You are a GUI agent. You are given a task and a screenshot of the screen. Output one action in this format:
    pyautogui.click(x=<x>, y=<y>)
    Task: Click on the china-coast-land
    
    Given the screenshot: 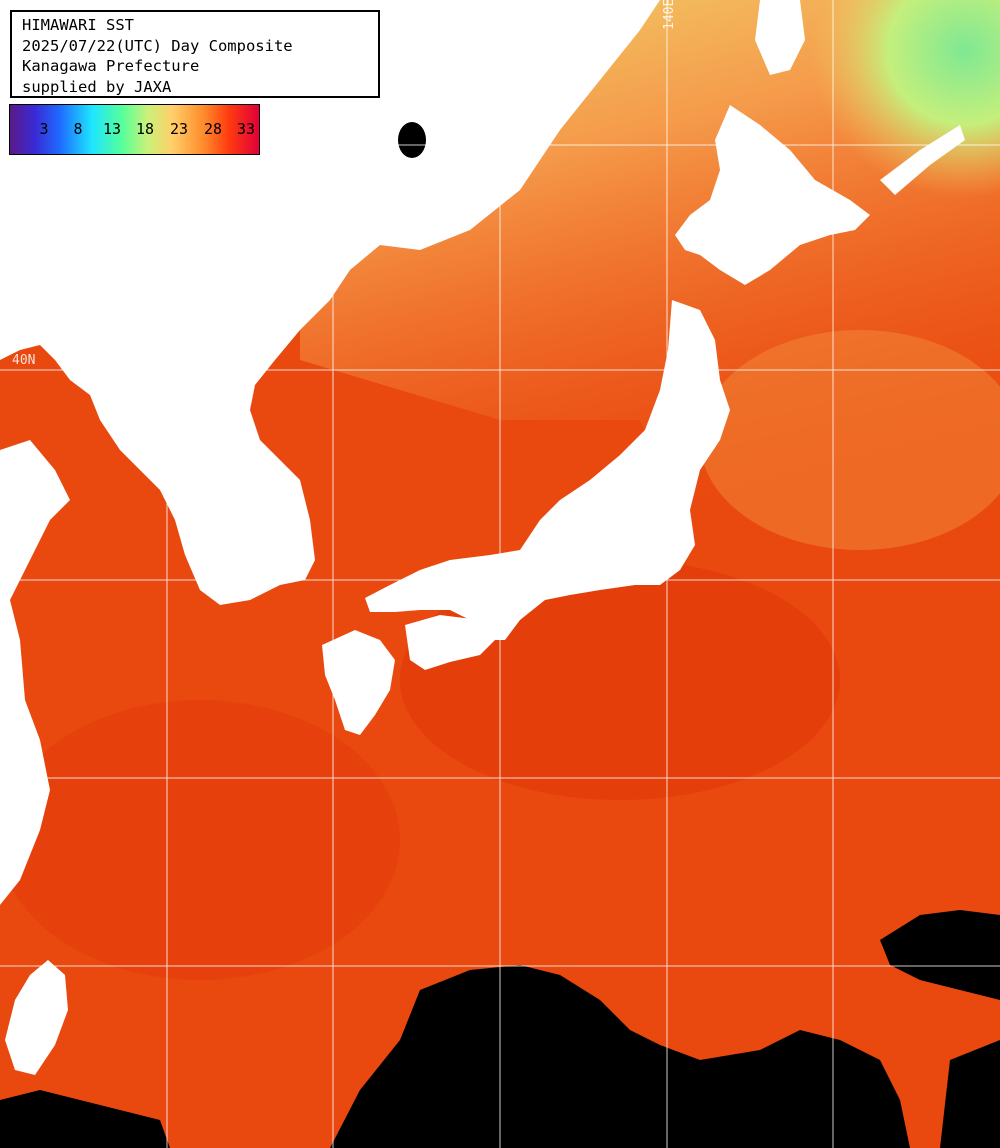 What is the action you would take?
    pyautogui.click(x=35, y=672)
    